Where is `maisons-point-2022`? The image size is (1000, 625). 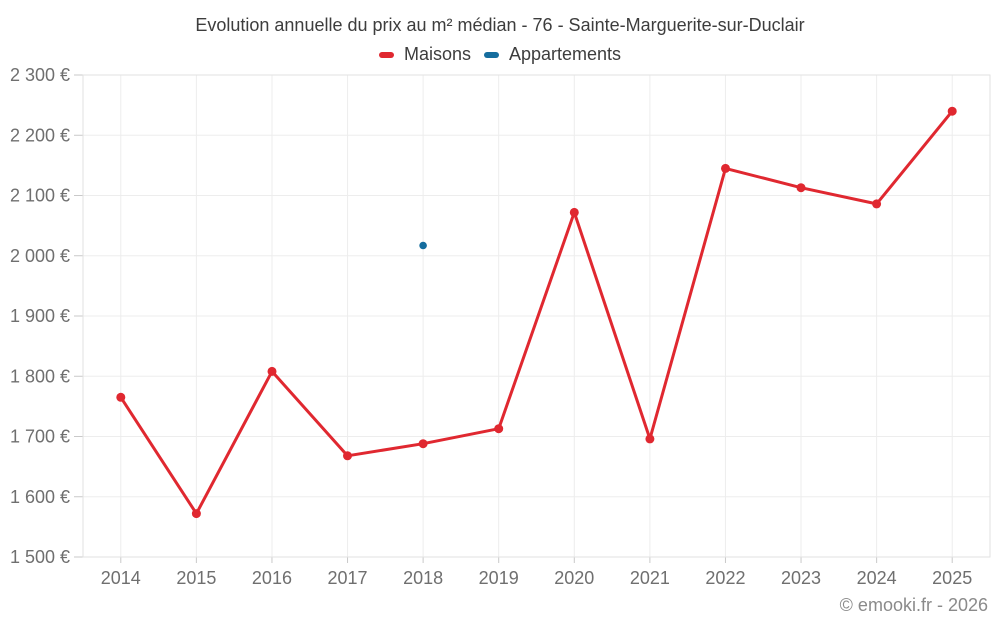
maisons-point-2022 is located at coordinates (725, 168).